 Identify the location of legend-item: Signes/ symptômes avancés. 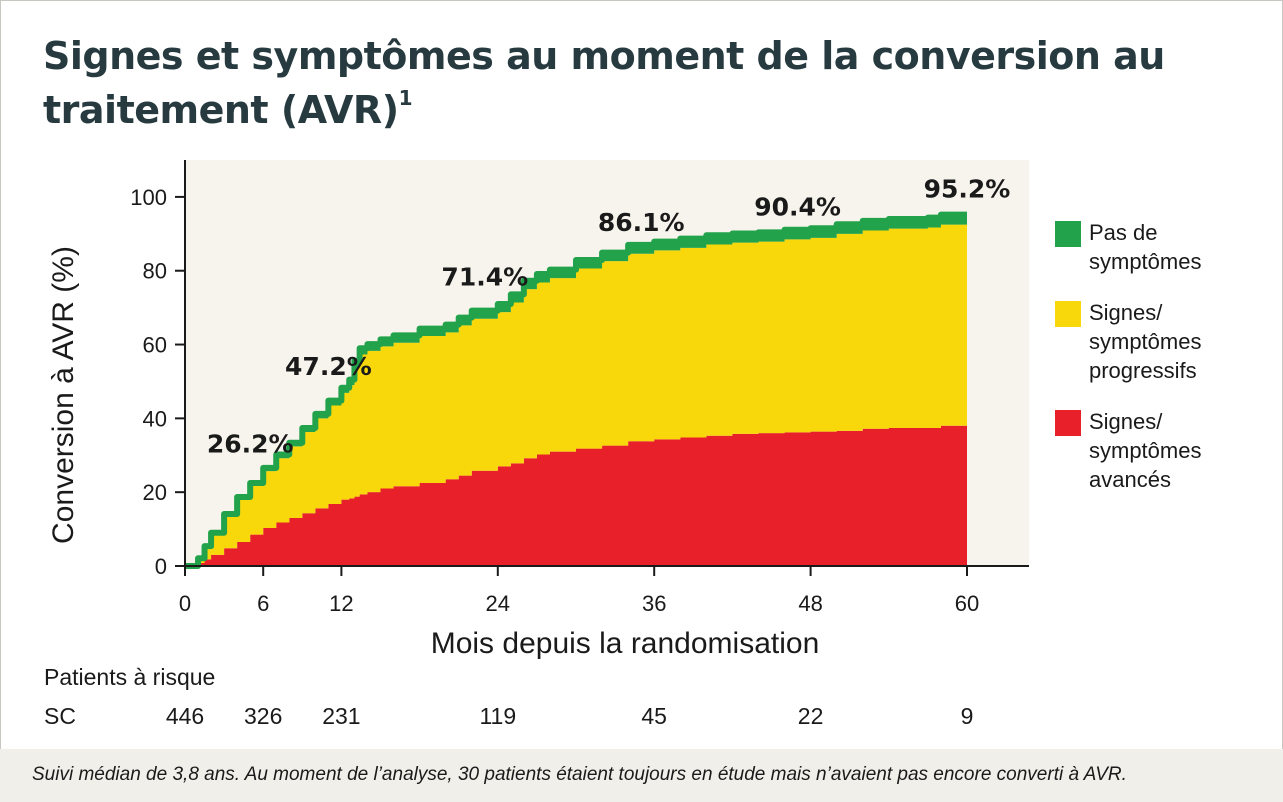
(1165, 450).